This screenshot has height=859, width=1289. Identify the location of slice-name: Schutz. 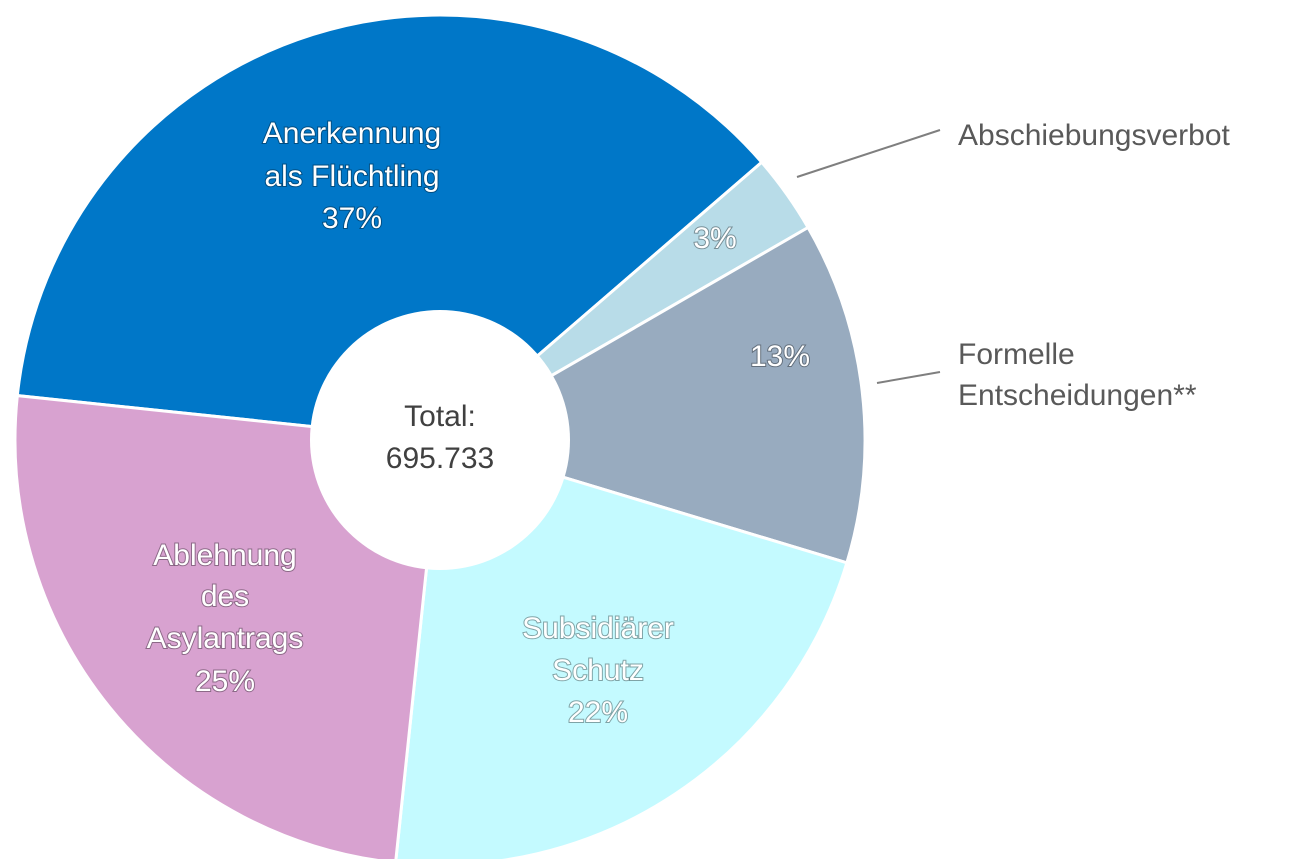
(598, 670).